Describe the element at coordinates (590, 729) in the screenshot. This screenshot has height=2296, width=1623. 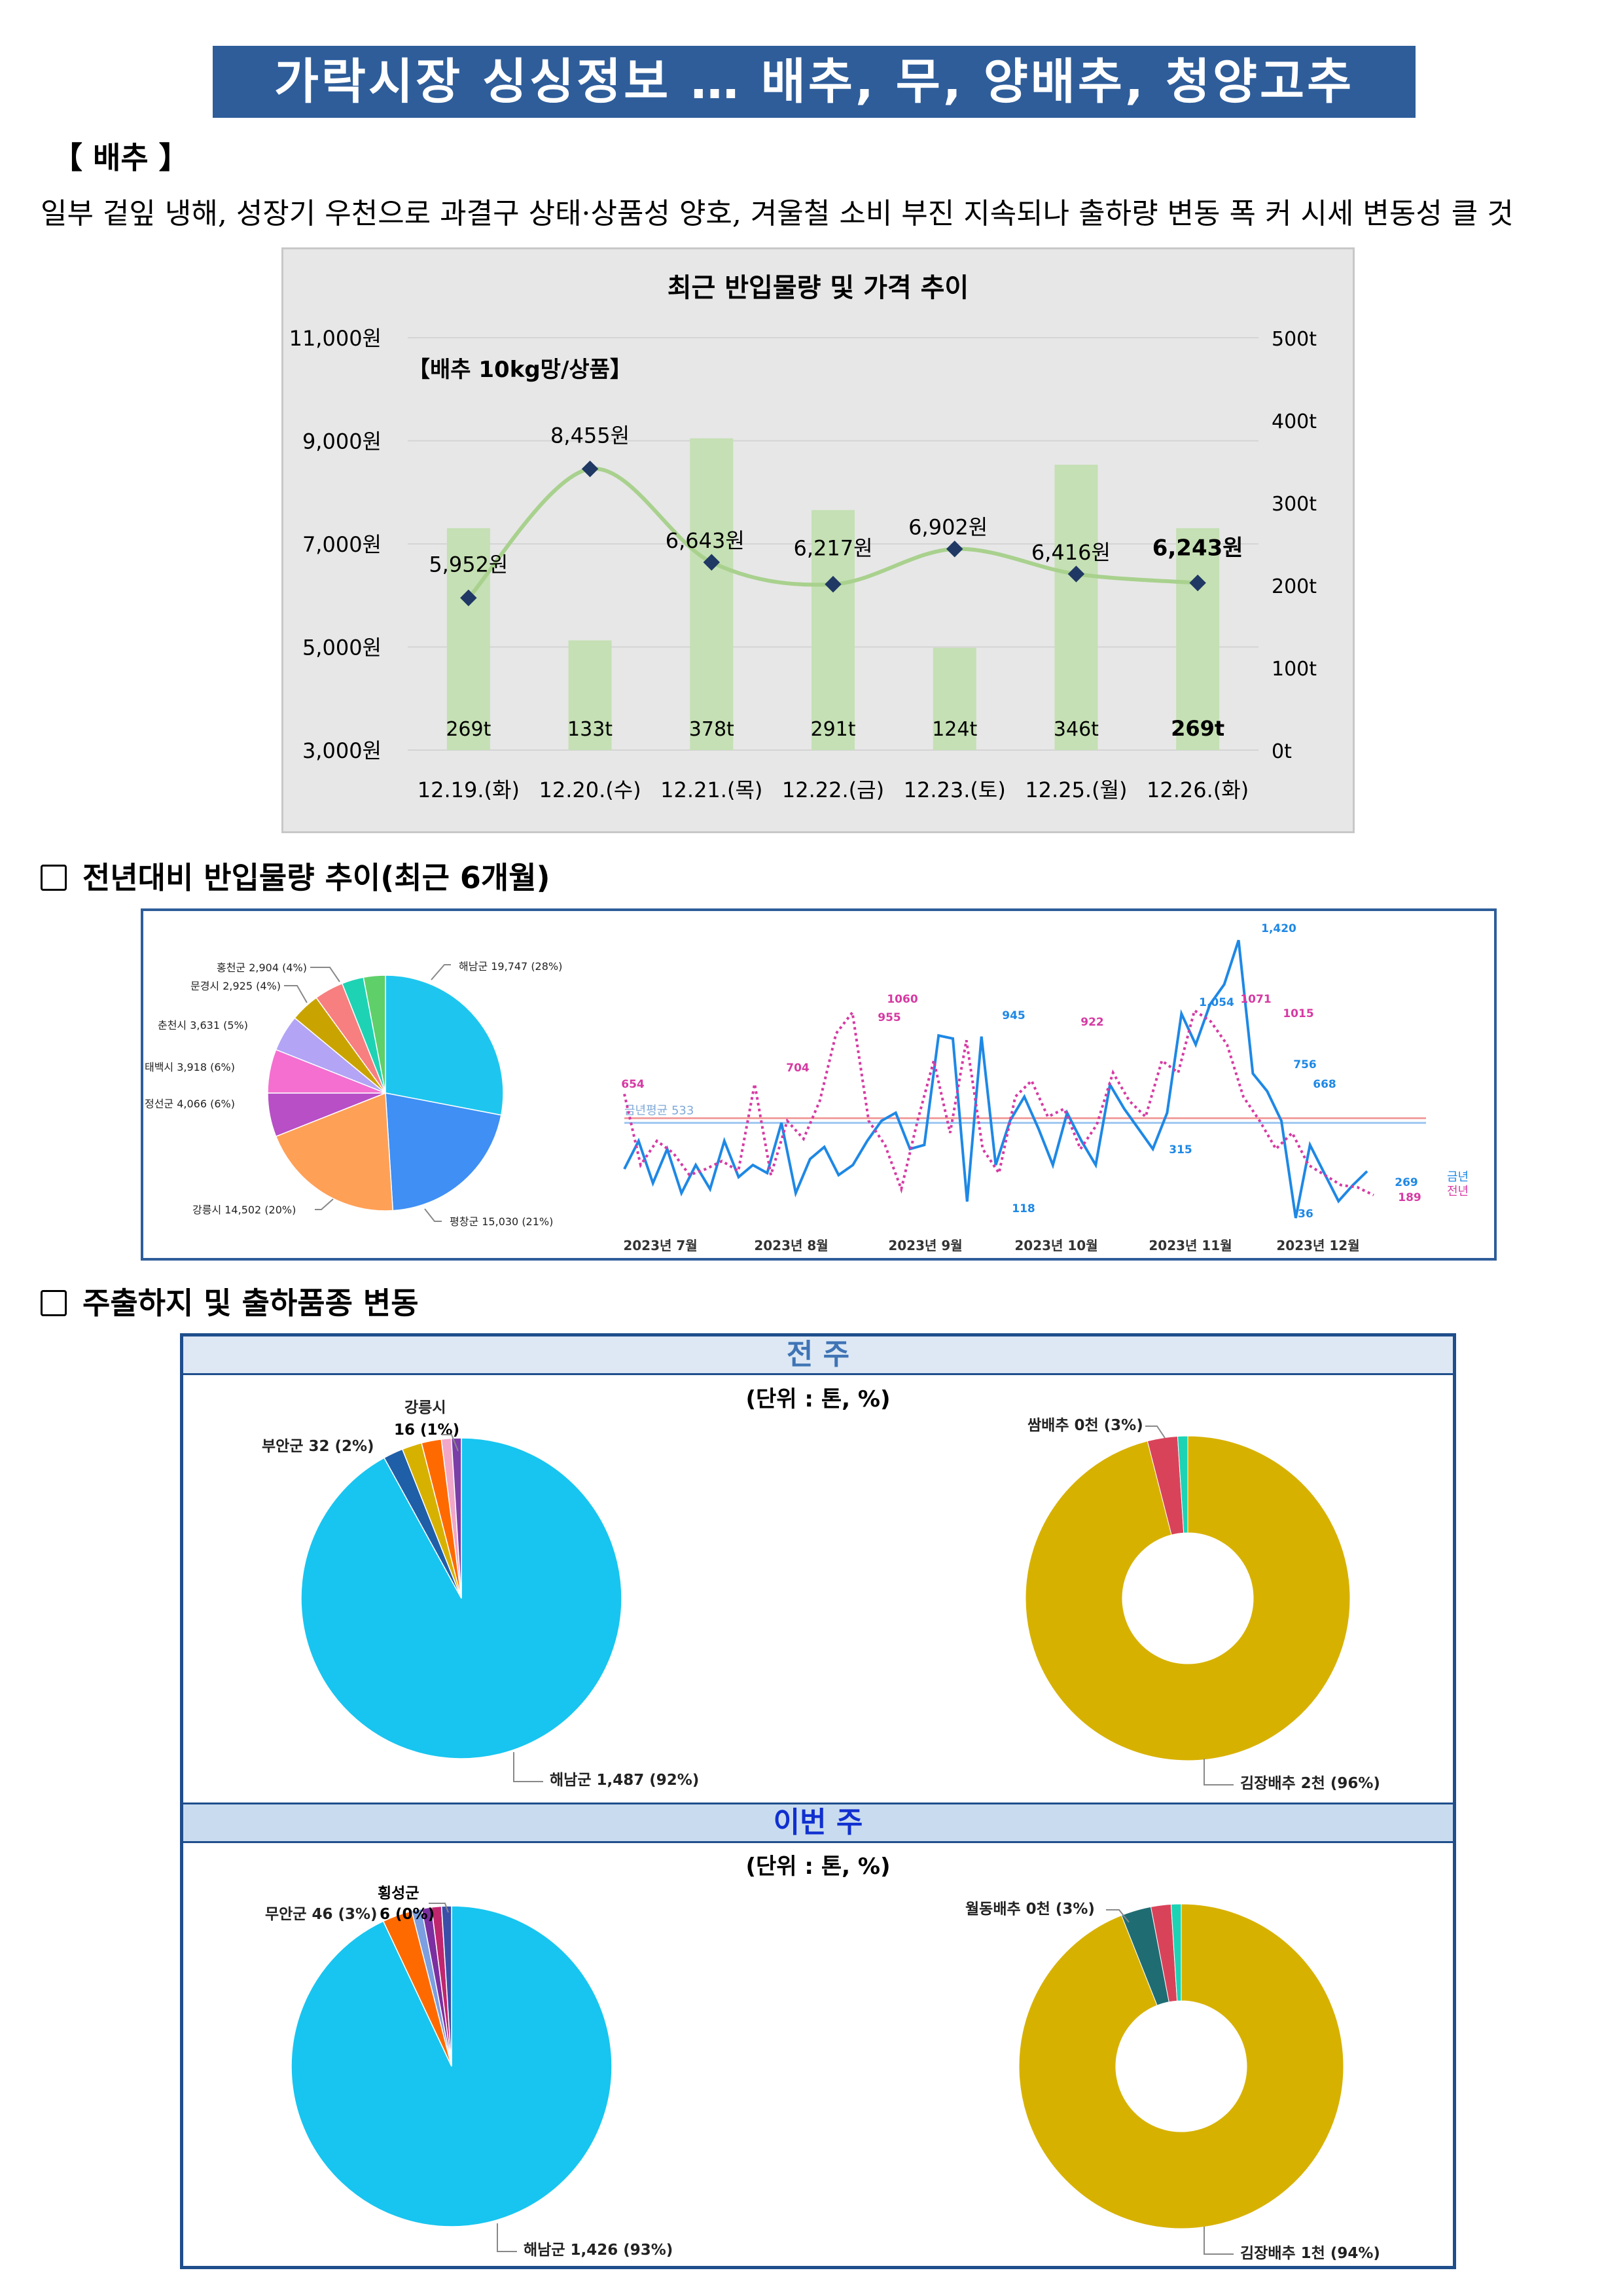
I see `volume-label: 133t` at that location.